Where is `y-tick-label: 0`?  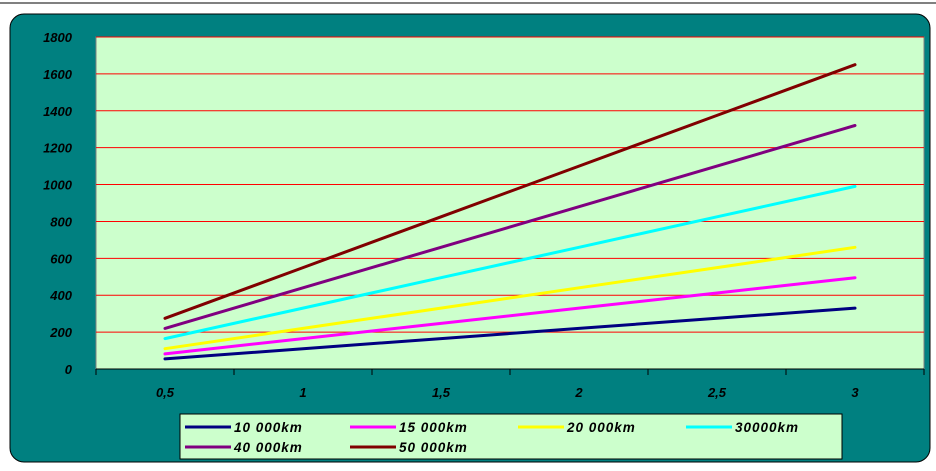
y-tick-label: 0 is located at coordinates (69, 369).